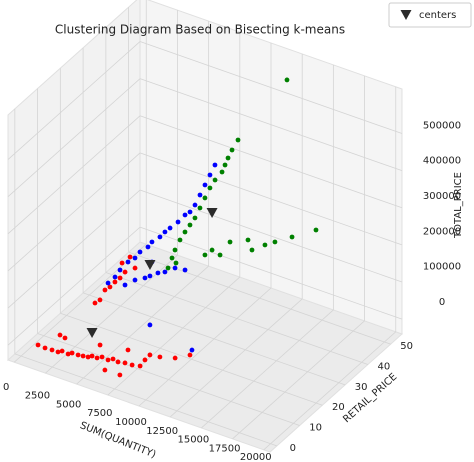 Image resolution: width=474 pixels, height=462 pixels. Describe the element at coordinates (37, 396) in the screenshot. I see `x-tick-label: 2500` at that location.